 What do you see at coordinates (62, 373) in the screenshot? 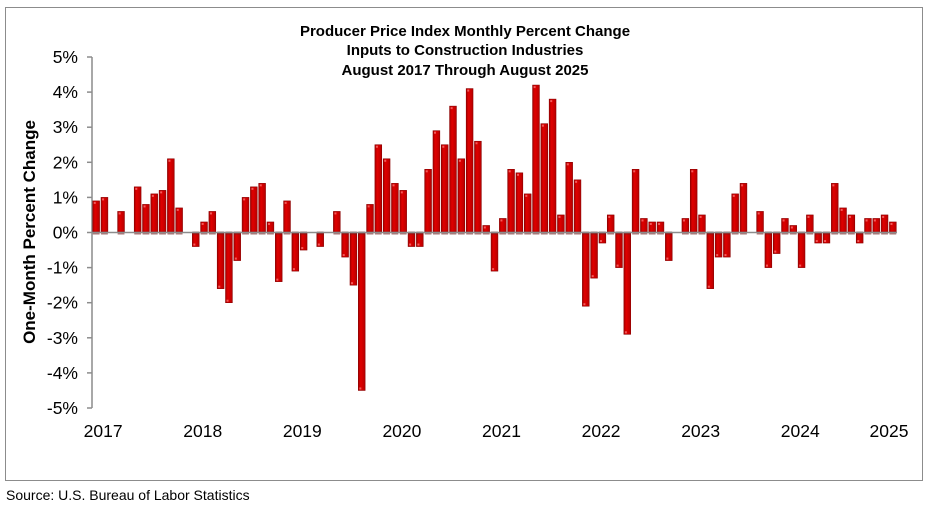
I see `y-tick-label: -4%` at bounding box center [62, 373].